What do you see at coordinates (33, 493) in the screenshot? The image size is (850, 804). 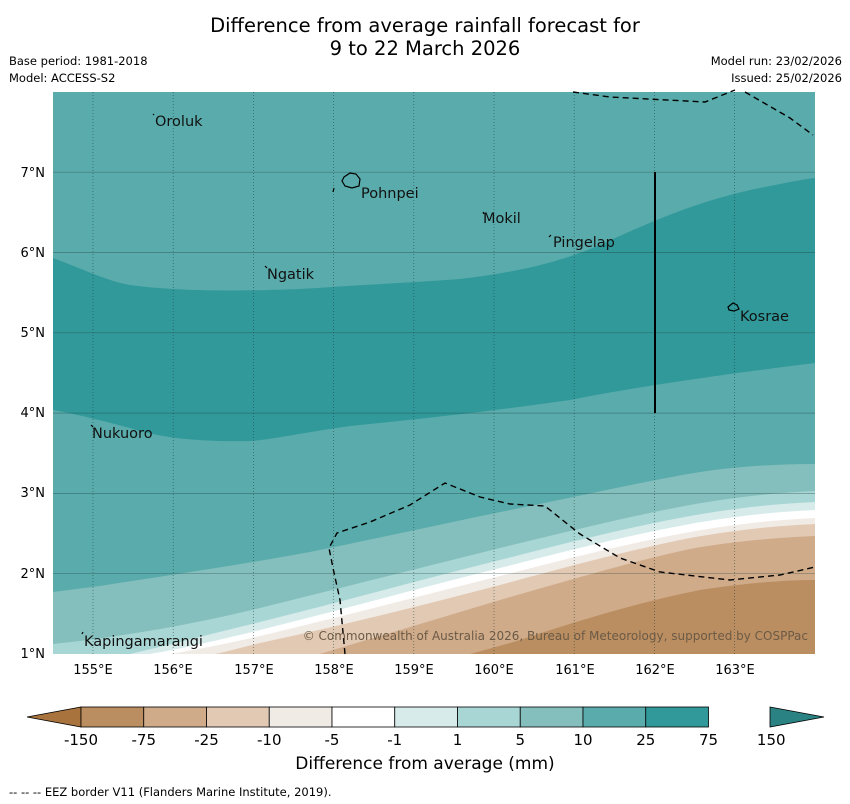 I see `lat-tick-3: 3°N` at bounding box center [33, 493].